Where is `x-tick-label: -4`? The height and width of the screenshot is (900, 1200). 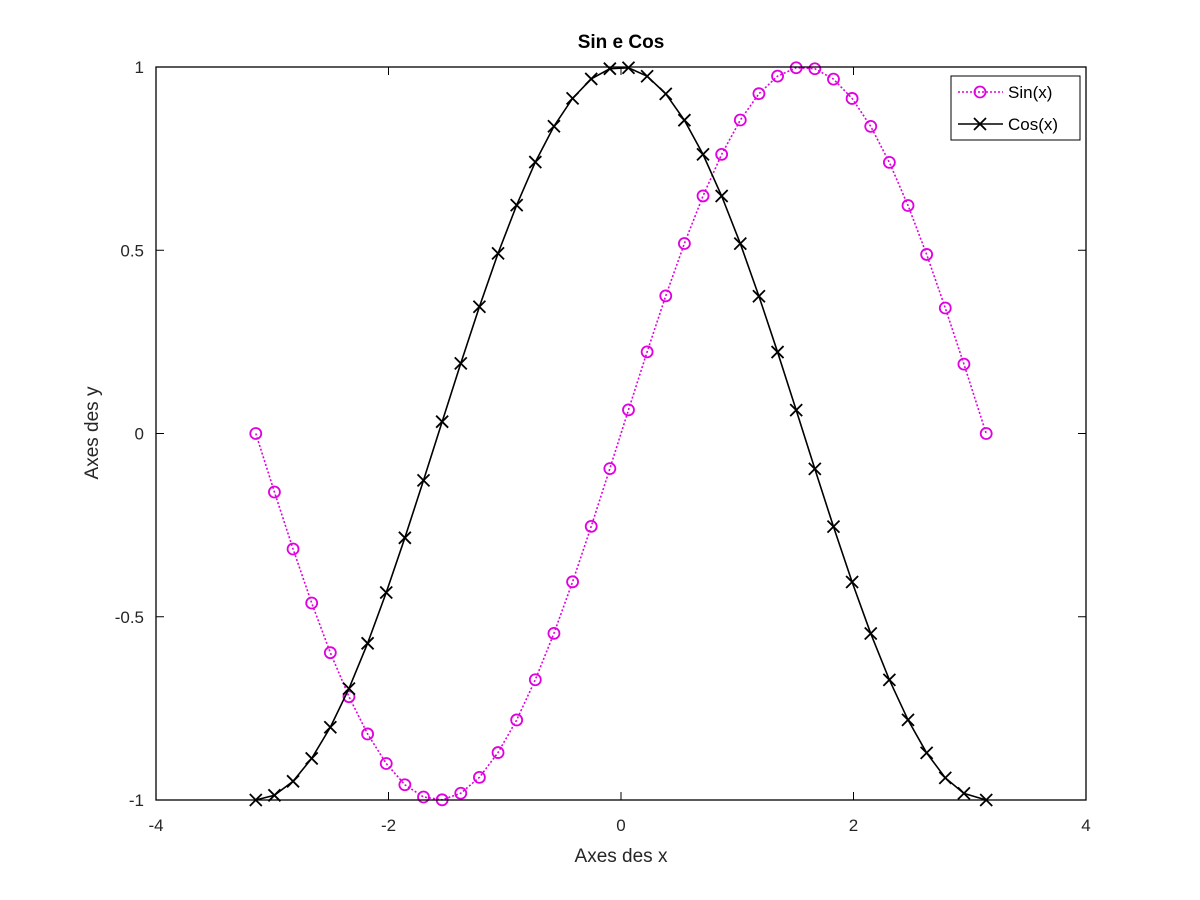
x-tick-label: -4 is located at coordinates (155, 825).